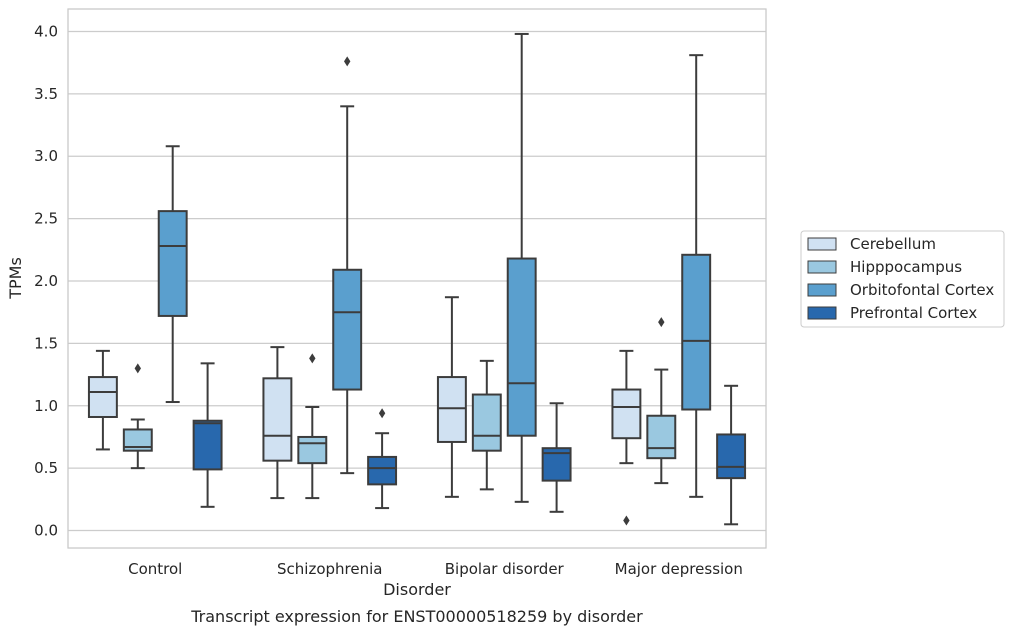  What do you see at coordinates (679, 569) in the screenshot?
I see `x-tick-label: Major depression` at bounding box center [679, 569].